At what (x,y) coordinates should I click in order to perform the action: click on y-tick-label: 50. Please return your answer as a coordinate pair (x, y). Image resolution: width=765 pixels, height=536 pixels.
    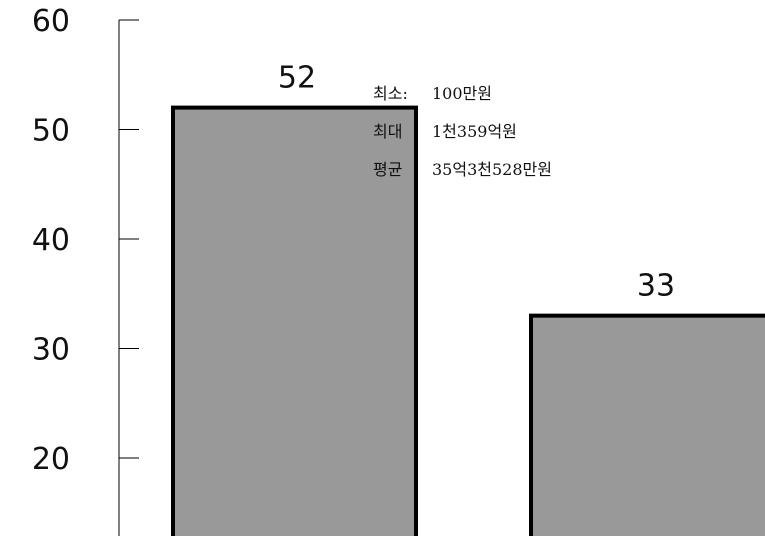
    Looking at the image, I should click on (51, 131).